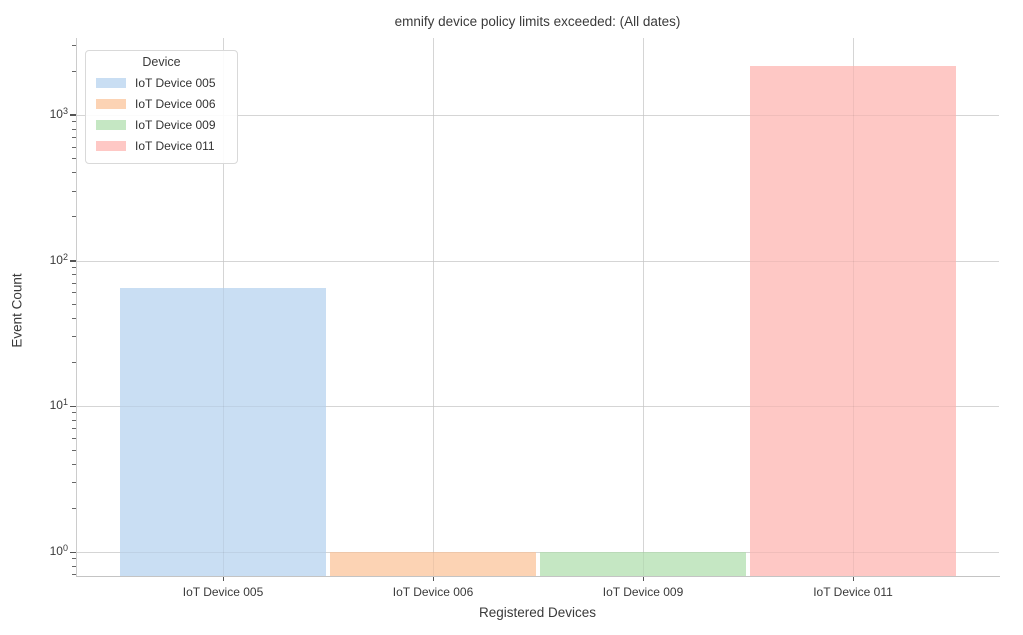 This screenshot has height=635, width=1023. I want to click on legend-item: IoT Device 006, so click(161, 103).